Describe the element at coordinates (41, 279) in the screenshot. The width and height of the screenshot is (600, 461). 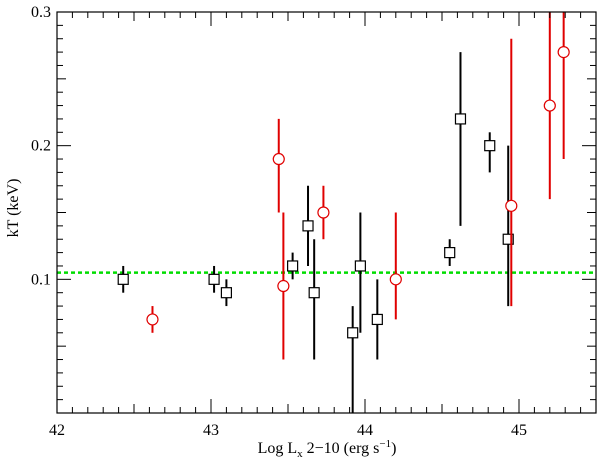
I see `y-tick-label: 0.1` at that location.